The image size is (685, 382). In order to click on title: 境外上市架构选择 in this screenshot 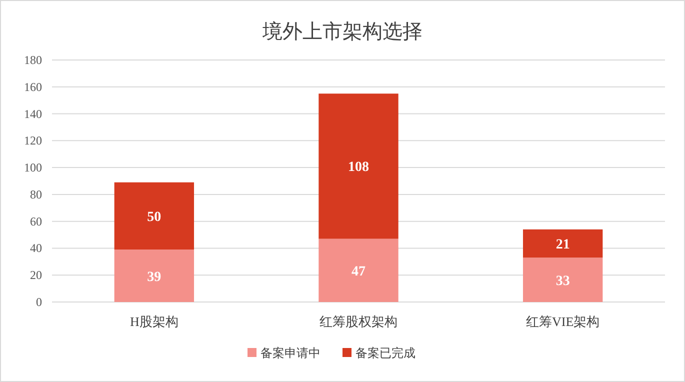, I will do `click(342, 32)`.